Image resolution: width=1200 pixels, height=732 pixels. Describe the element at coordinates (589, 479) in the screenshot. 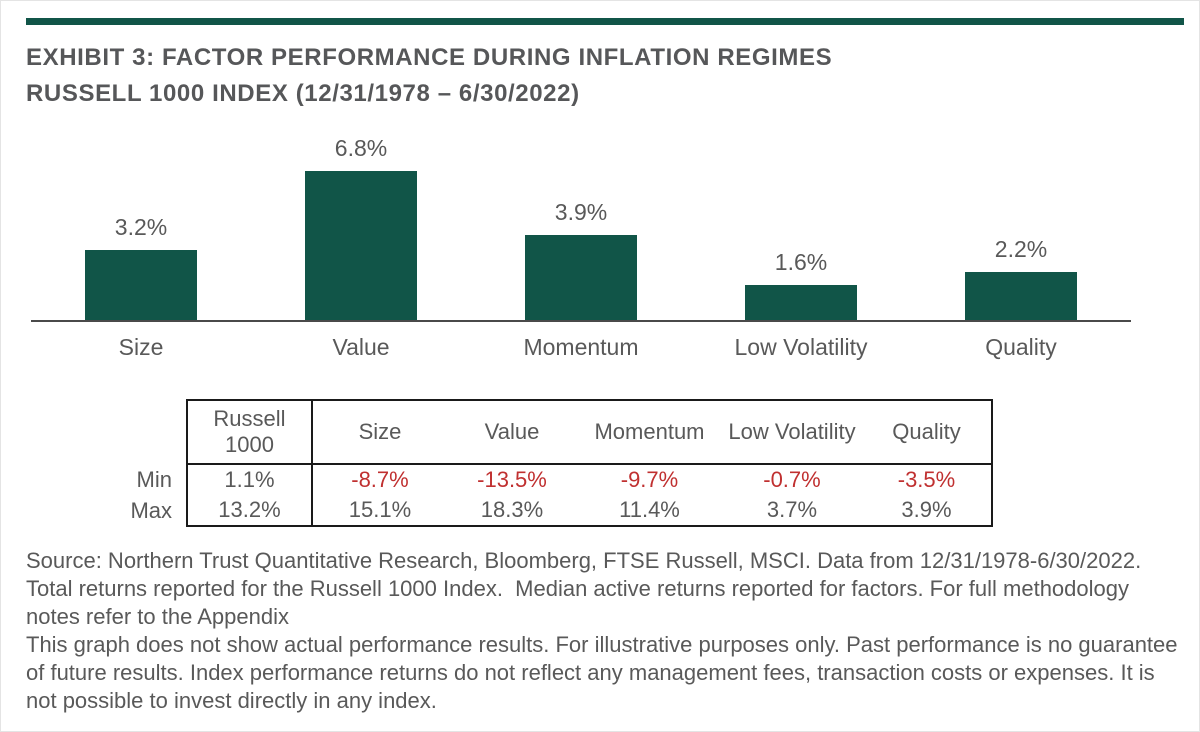

I see `table-row-min: 1.1% -8.7% -13.5% -9.7% -0.7% -3.5%` at that location.